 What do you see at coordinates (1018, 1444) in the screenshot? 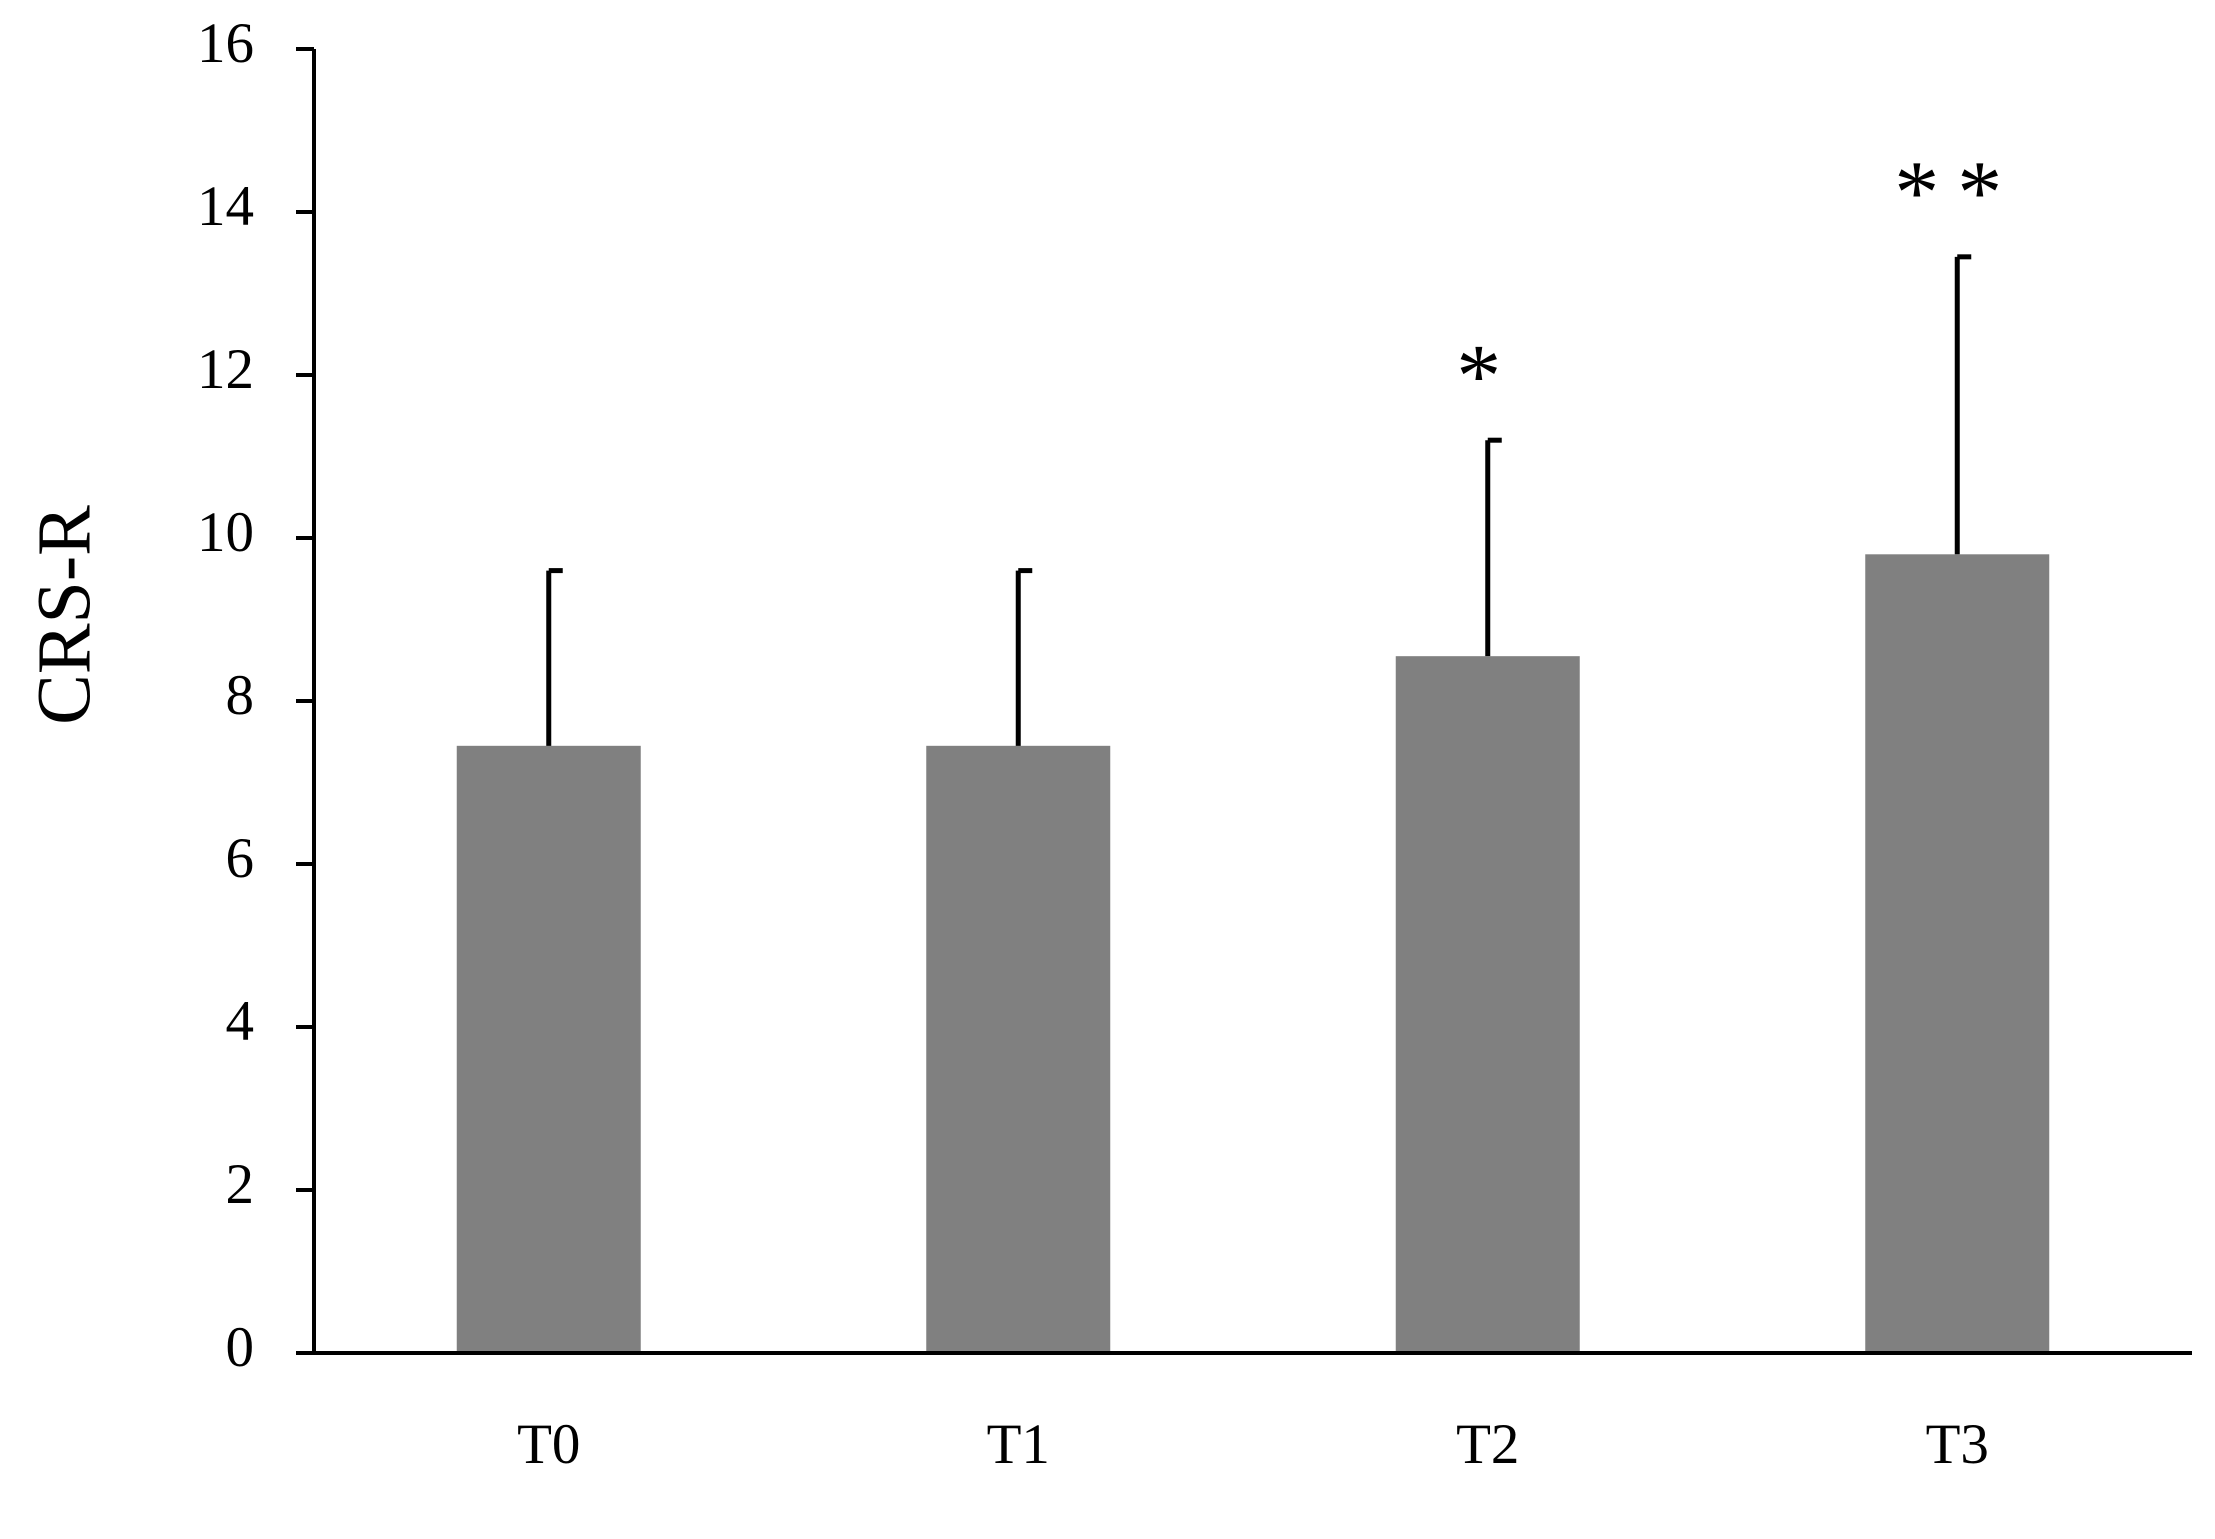
I see `x-tick-label: T1` at bounding box center [1018, 1444].